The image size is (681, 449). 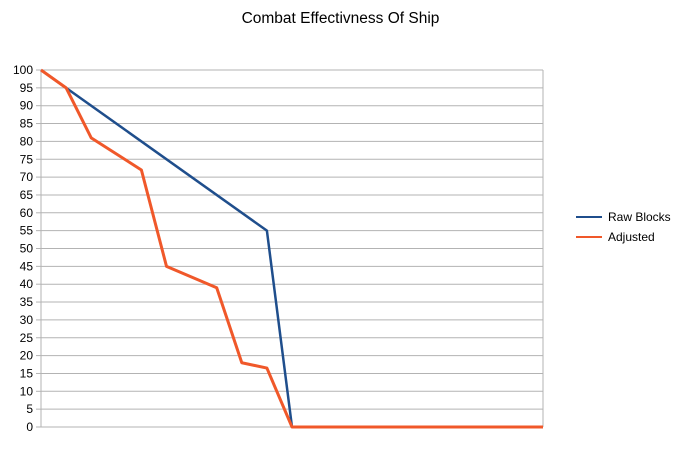 I want to click on y-tick-label-30: 30, so click(x=27, y=320).